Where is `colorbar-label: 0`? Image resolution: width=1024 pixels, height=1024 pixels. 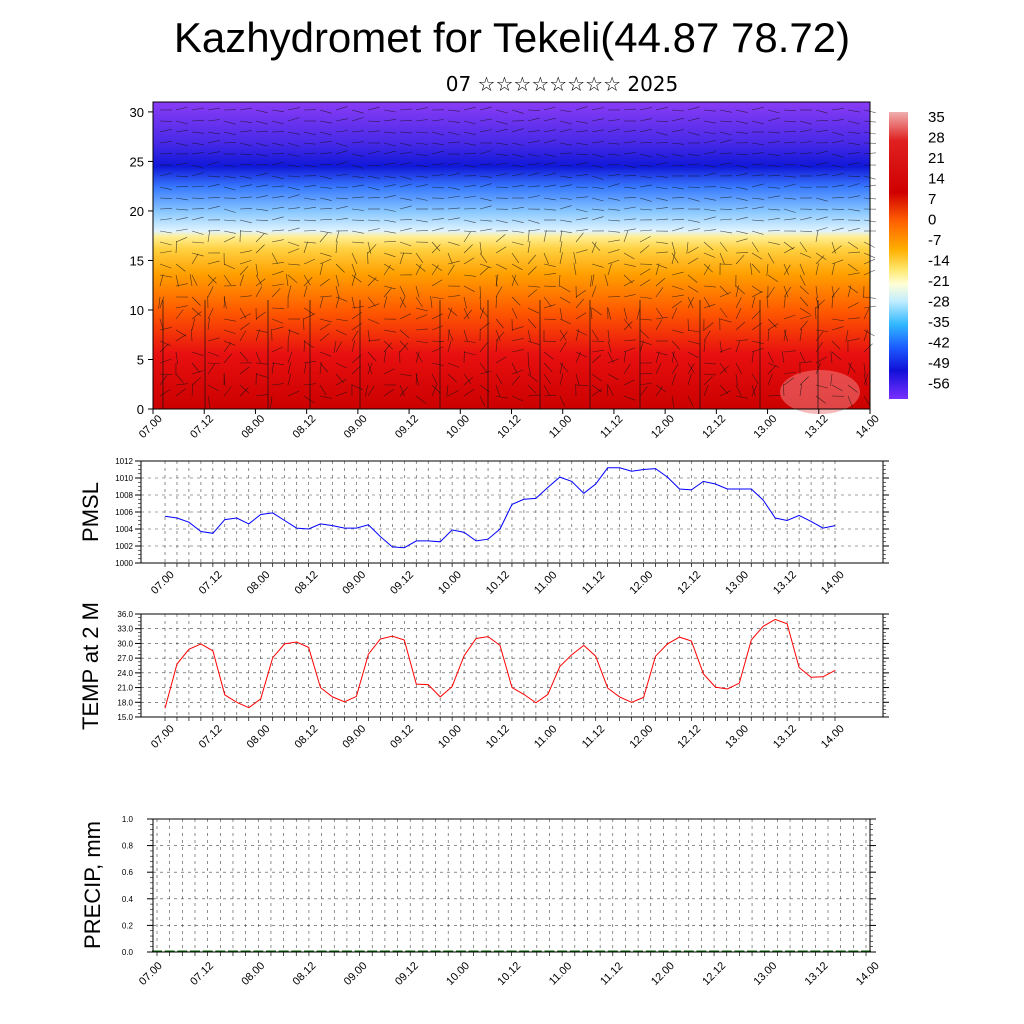 colorbar-label: 0 is located at coordinates (932, 220).